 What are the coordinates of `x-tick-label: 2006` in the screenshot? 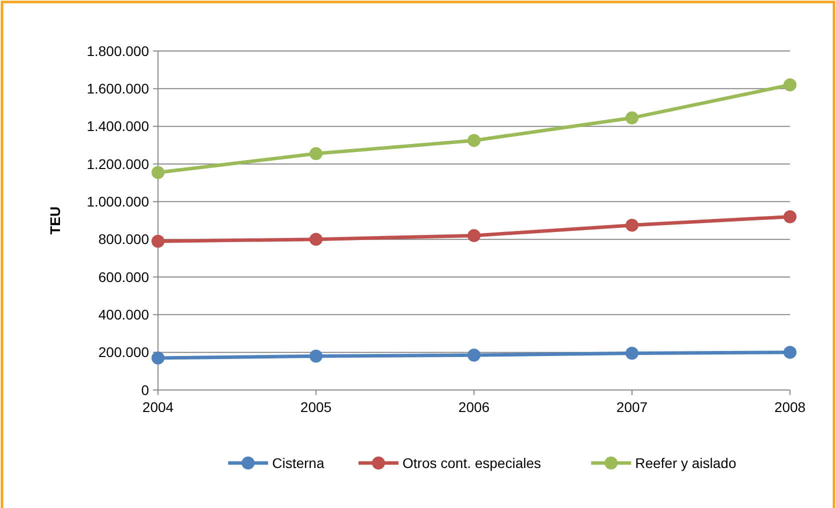 It's located at (474, 407).